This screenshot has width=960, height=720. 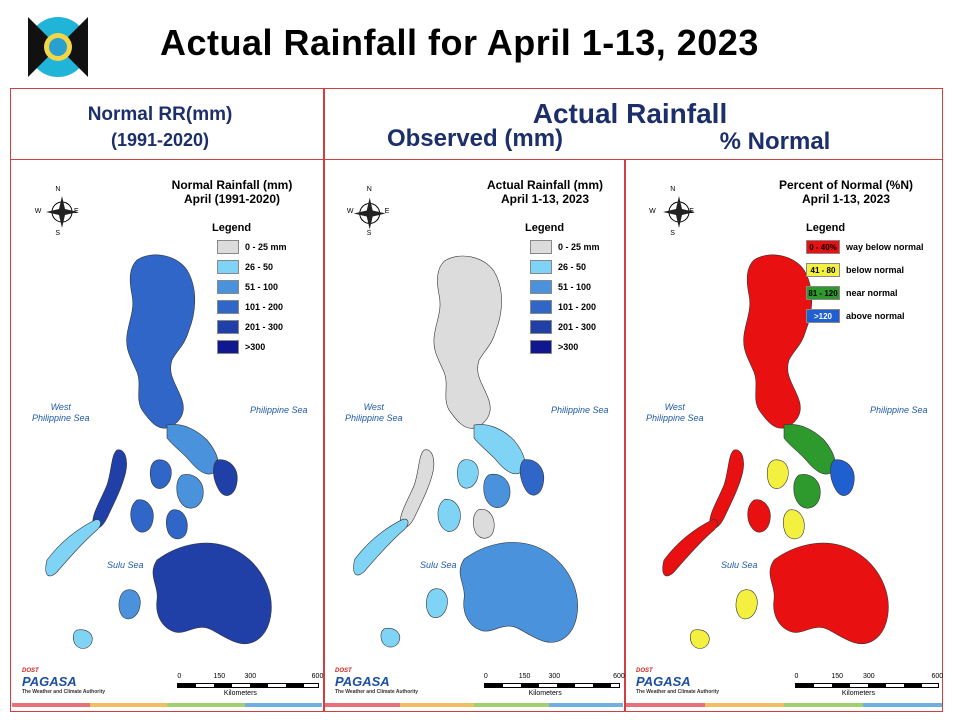 I want to click on legend-item: >120 above normal, so click(x=855, y=316).